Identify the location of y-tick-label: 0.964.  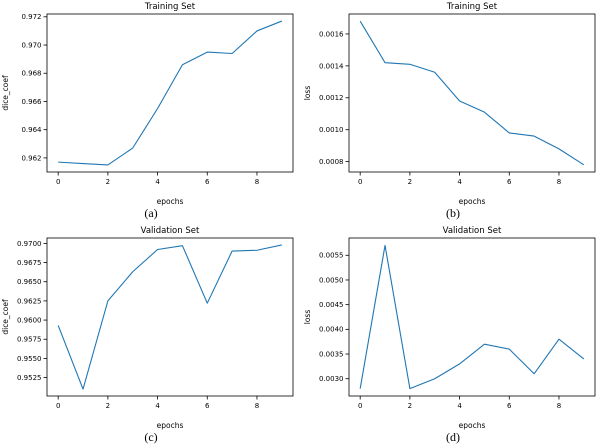
(31, 130).